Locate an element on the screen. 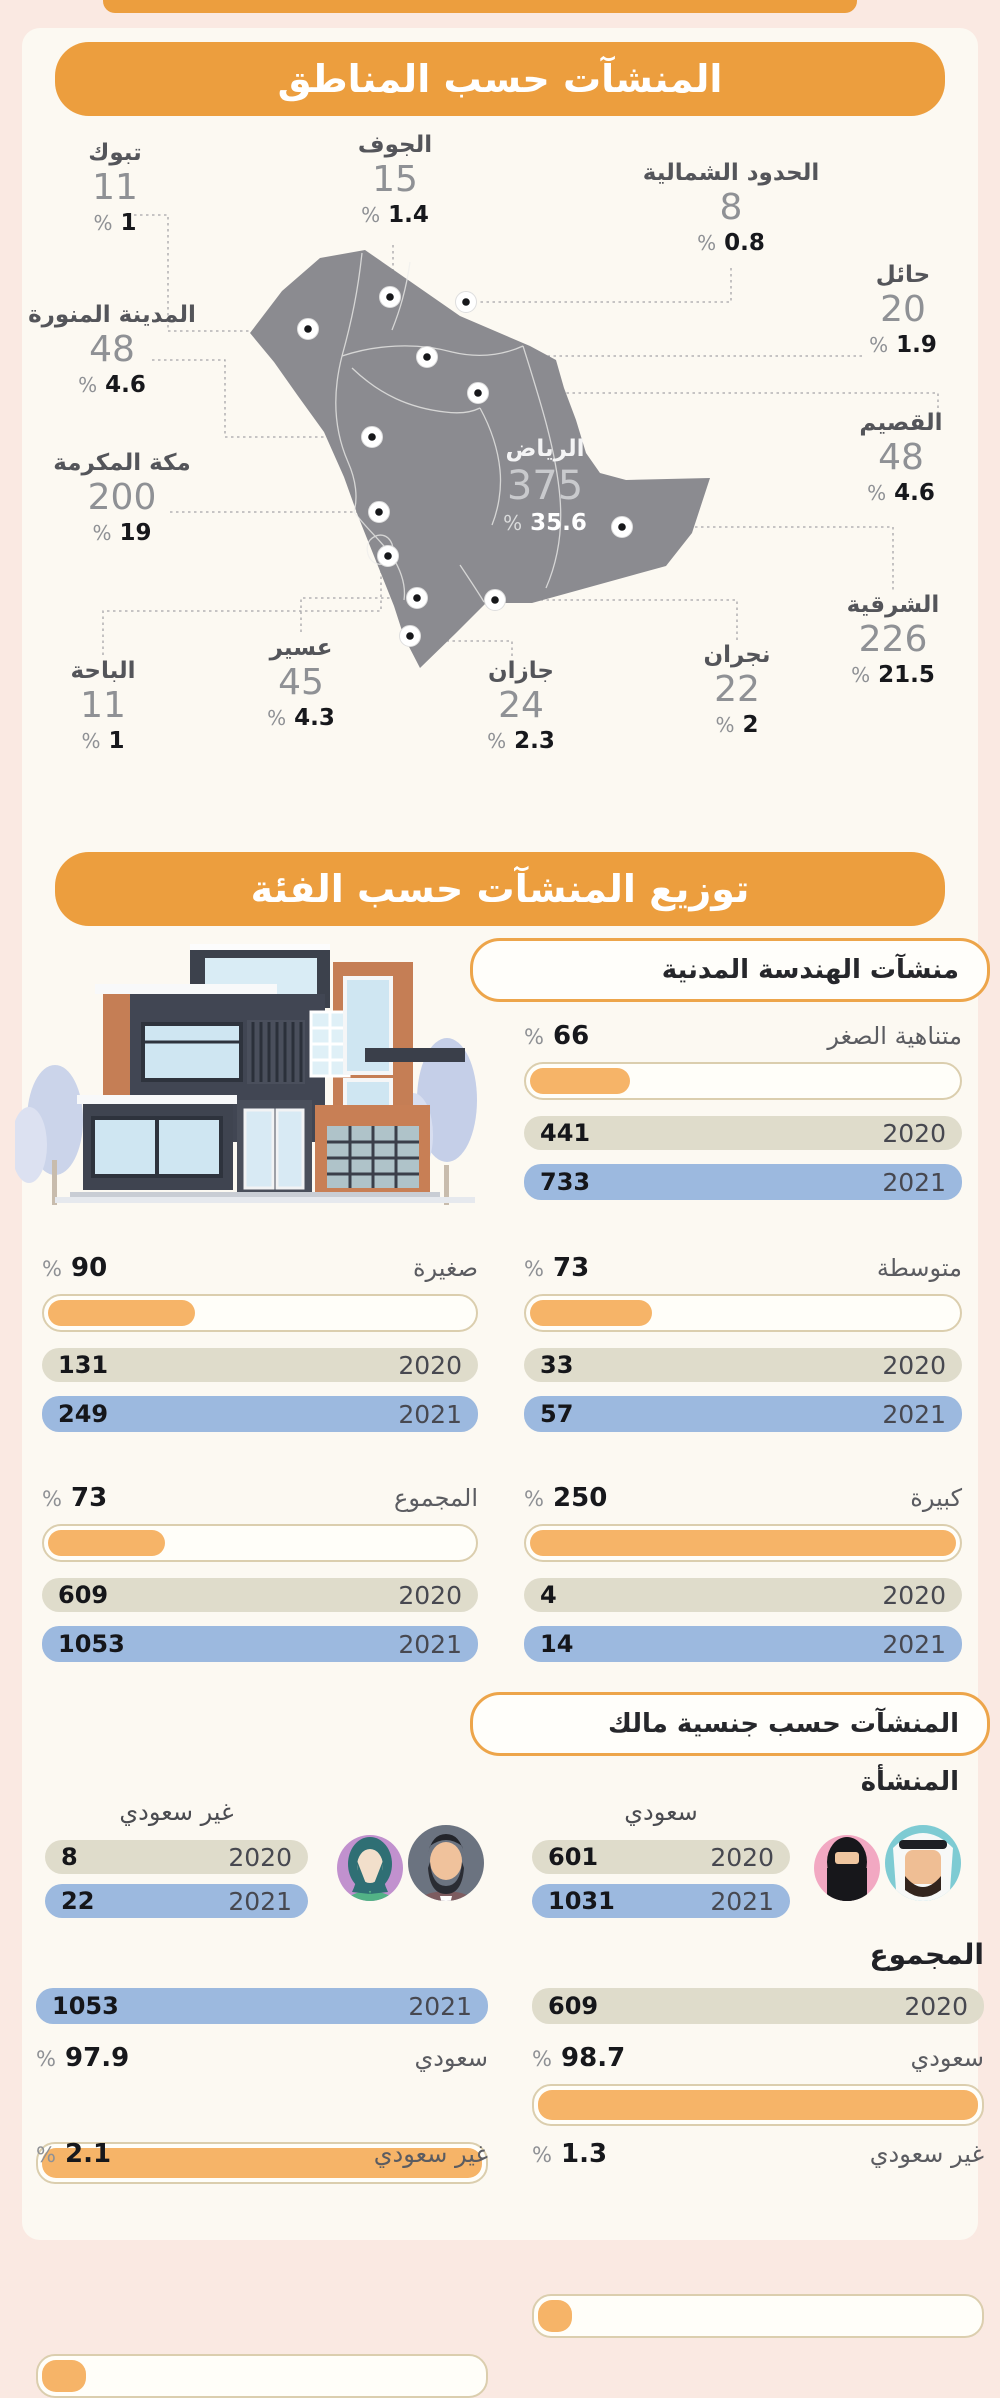  region-label-hail: حائل 20 % 1.9 is located at coordinates (903, 310).